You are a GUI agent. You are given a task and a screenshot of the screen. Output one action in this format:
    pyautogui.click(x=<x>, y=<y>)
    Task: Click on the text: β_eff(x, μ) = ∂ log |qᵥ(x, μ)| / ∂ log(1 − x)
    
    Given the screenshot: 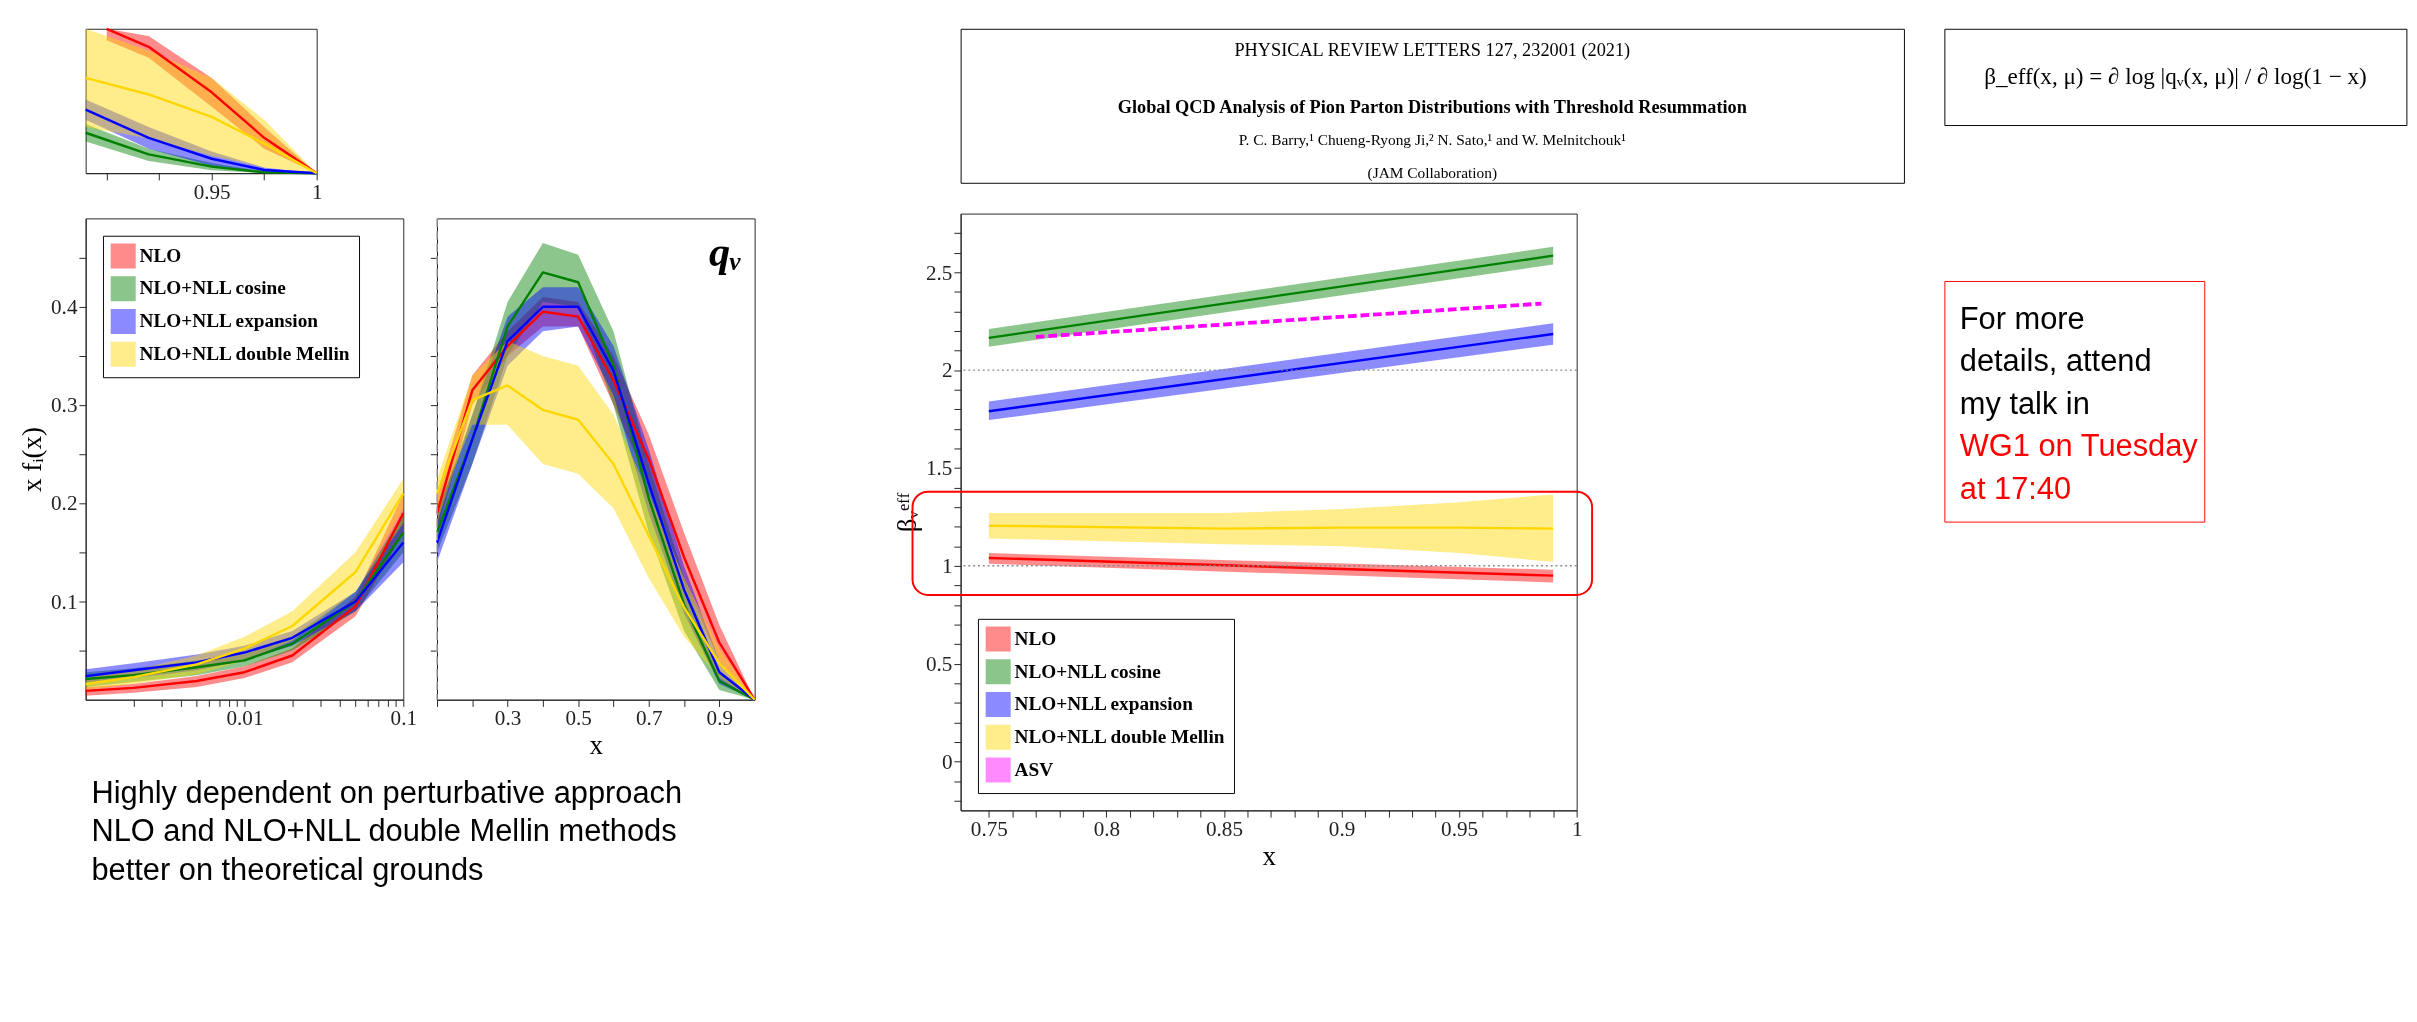 What is the action you would take?
    pyautogui.click(x=2175, y=75)
    